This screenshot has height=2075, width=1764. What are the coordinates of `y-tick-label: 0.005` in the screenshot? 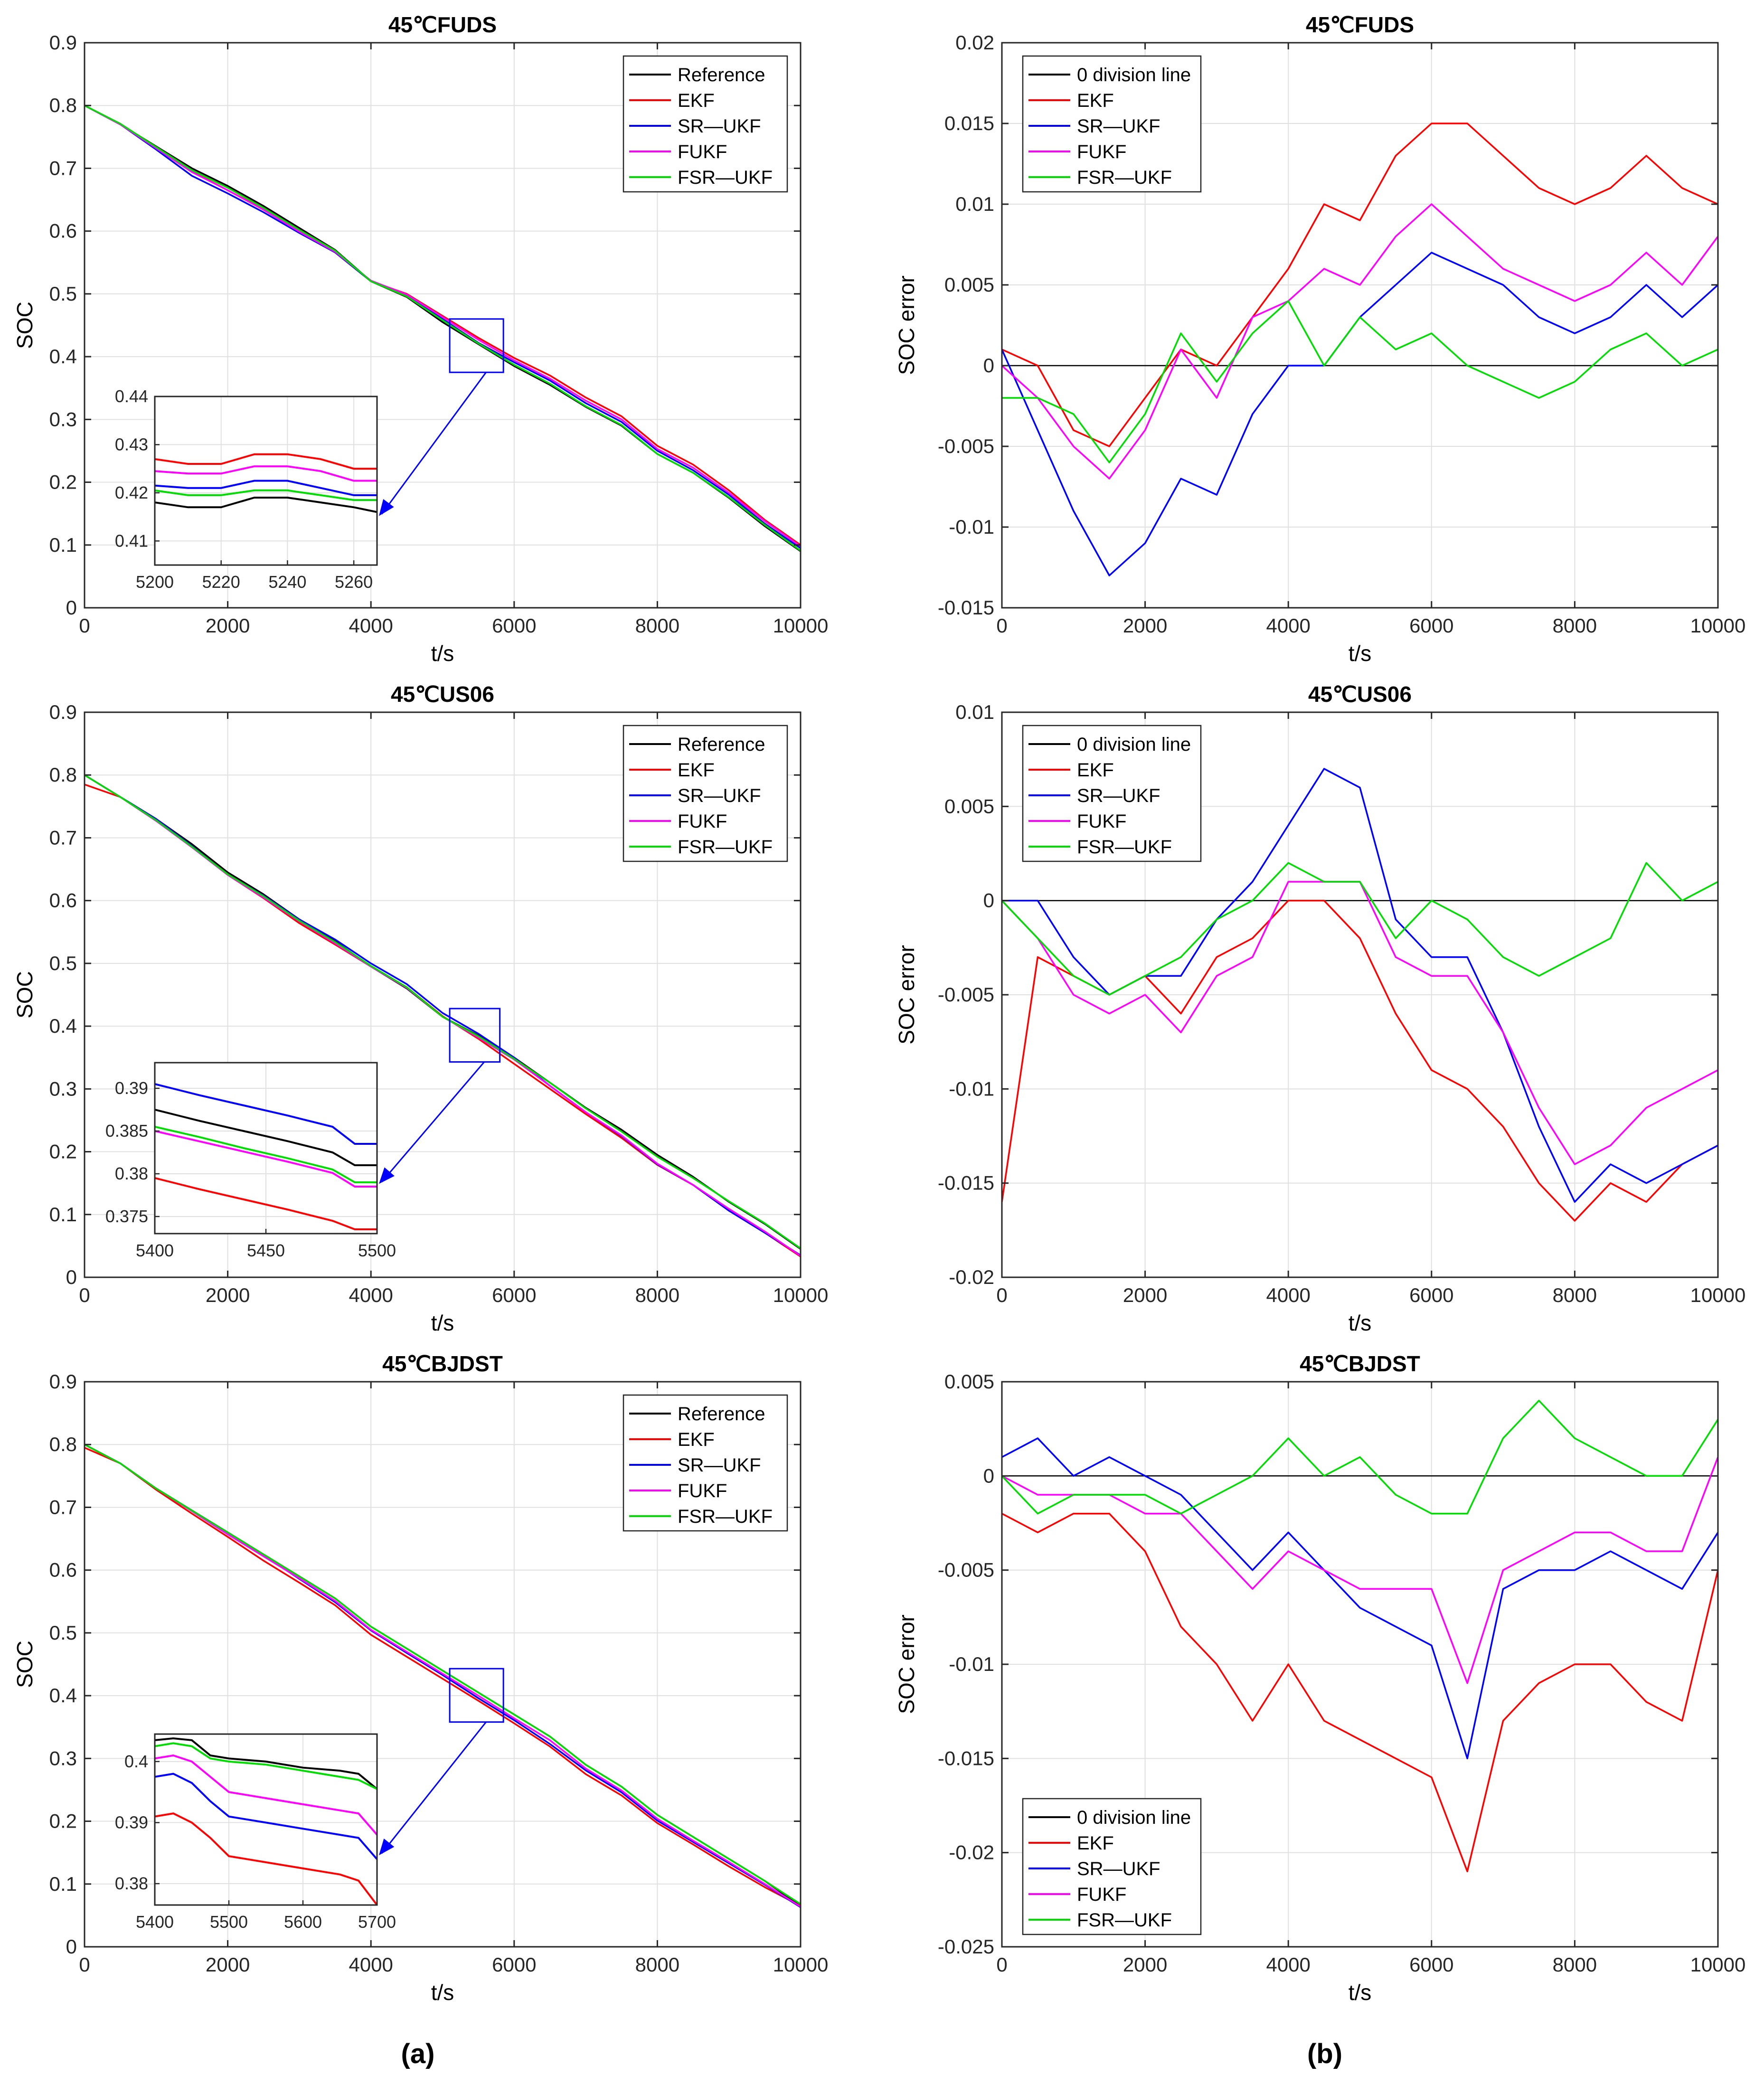 It's located at (969, 285).